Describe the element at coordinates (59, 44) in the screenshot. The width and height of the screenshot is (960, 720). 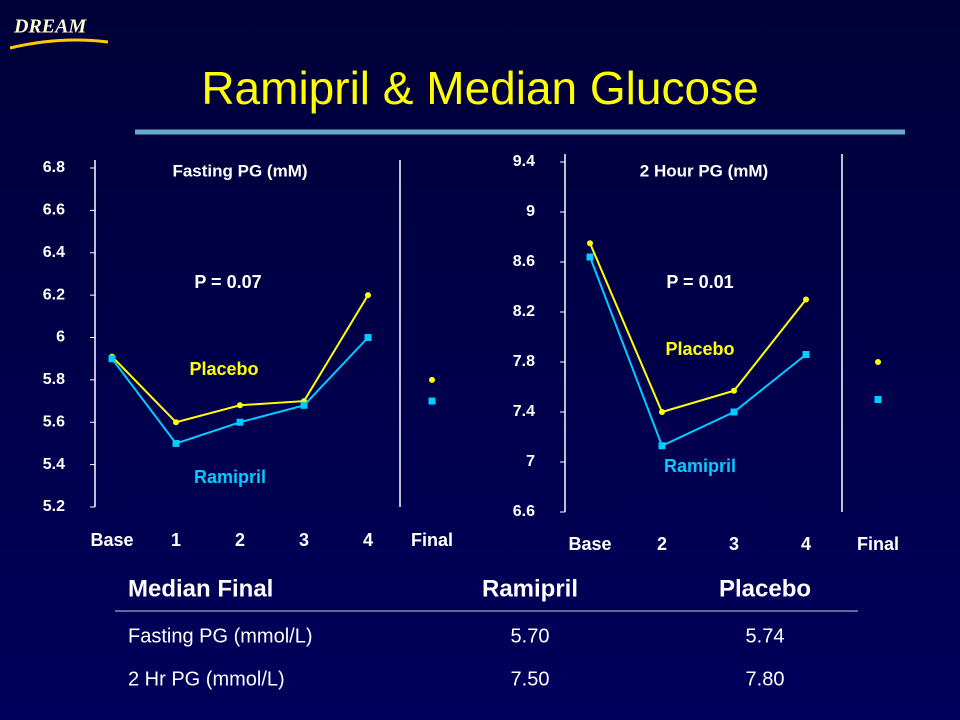
I see `logo-swoosh` at that location.